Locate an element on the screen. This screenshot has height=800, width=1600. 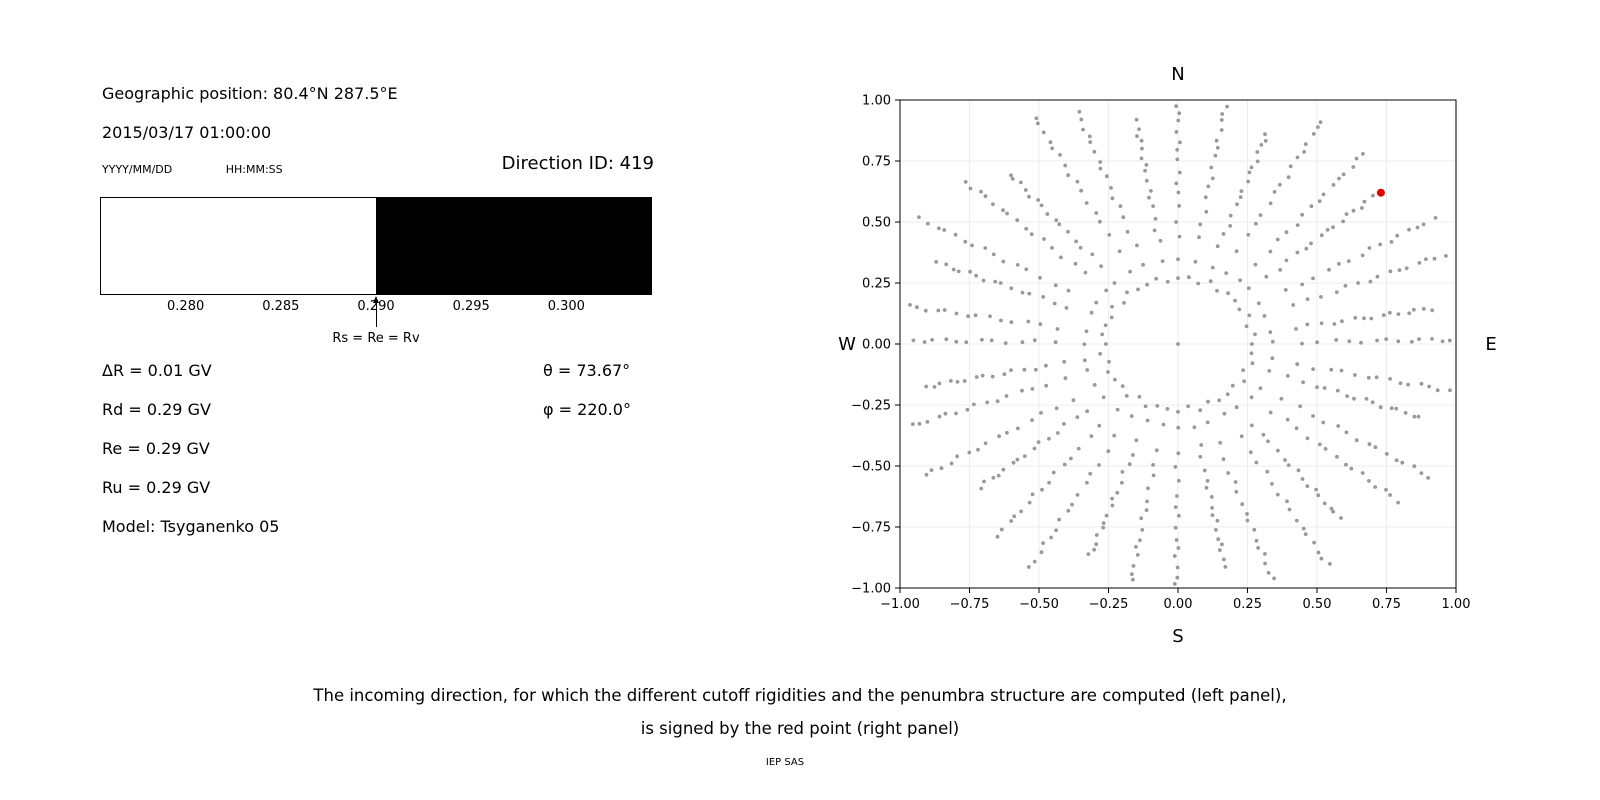
penumbra-tick-label: 0.300 is located at coordinates (566, 306).